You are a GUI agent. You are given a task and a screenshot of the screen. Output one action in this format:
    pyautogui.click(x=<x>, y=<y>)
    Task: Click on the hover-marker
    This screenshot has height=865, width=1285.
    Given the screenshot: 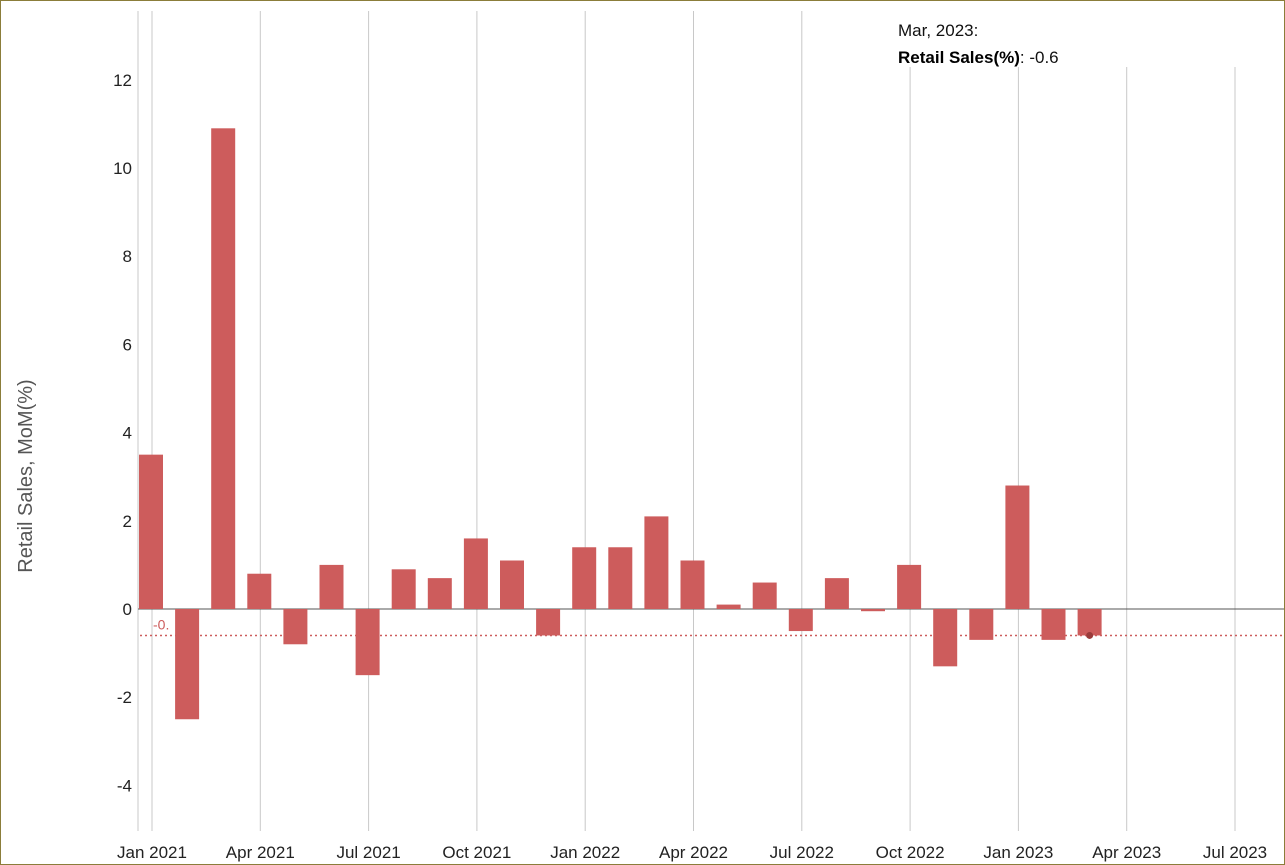 What is the action you would take?
    pyautogui.click(x=1090, y=635)
    